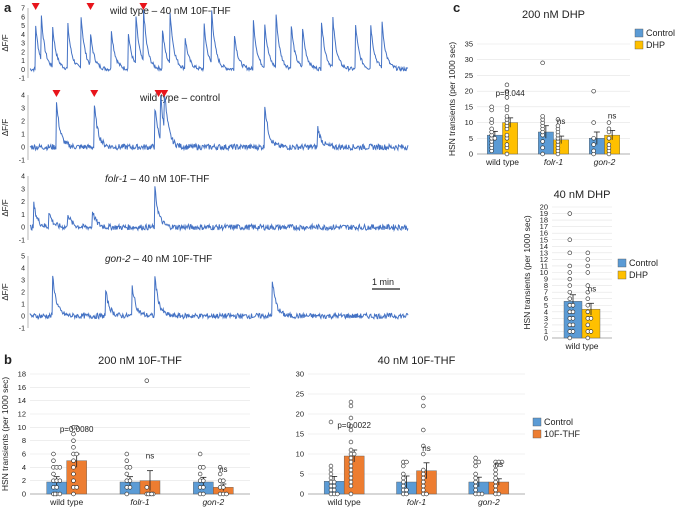 The image size is (685, 516). What do you see at coordinates (558, 422) in the screenshot?
I see `legend-label: Control` at bounding box center [558, 422].